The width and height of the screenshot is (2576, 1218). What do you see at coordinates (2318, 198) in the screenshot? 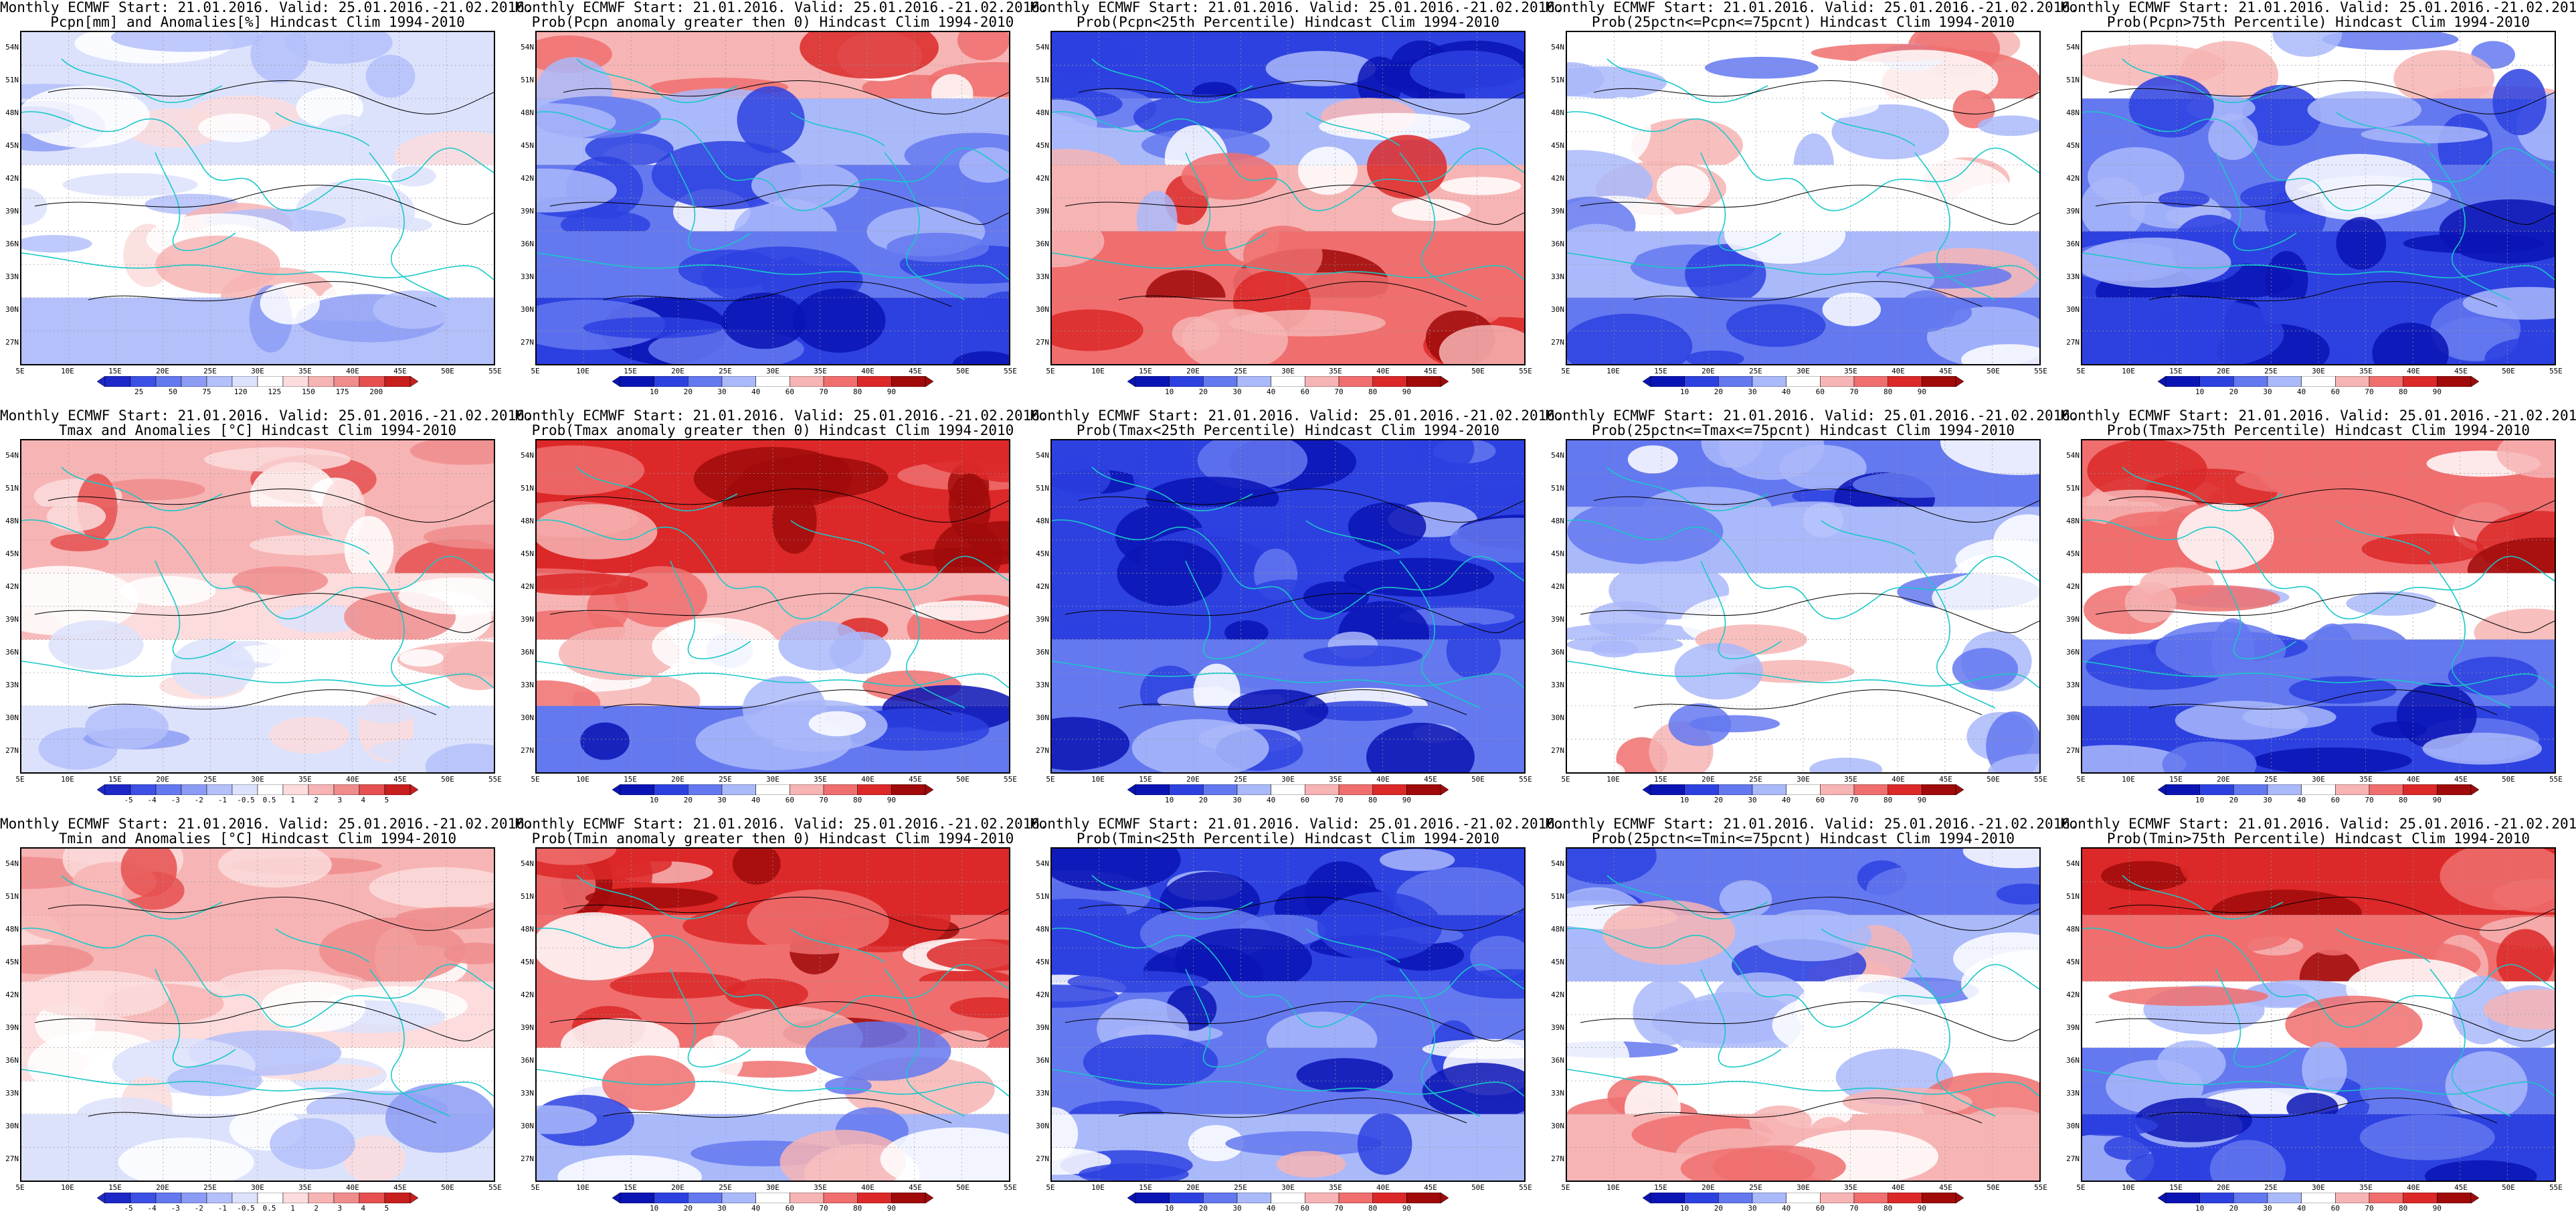
I see `forecast-map` at bounding box center [2318, 198].